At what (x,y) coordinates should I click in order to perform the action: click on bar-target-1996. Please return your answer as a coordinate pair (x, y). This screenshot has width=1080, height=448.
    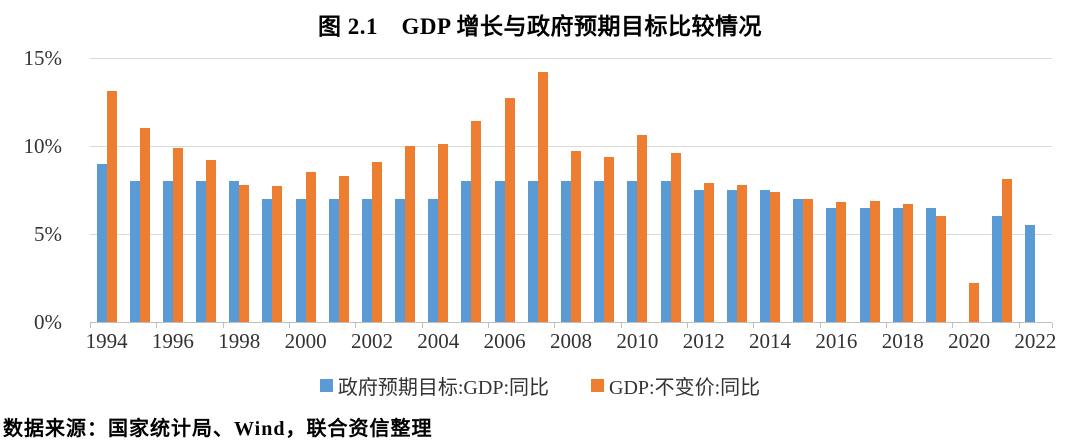
    Looking at the image, I should click on (167, 251).